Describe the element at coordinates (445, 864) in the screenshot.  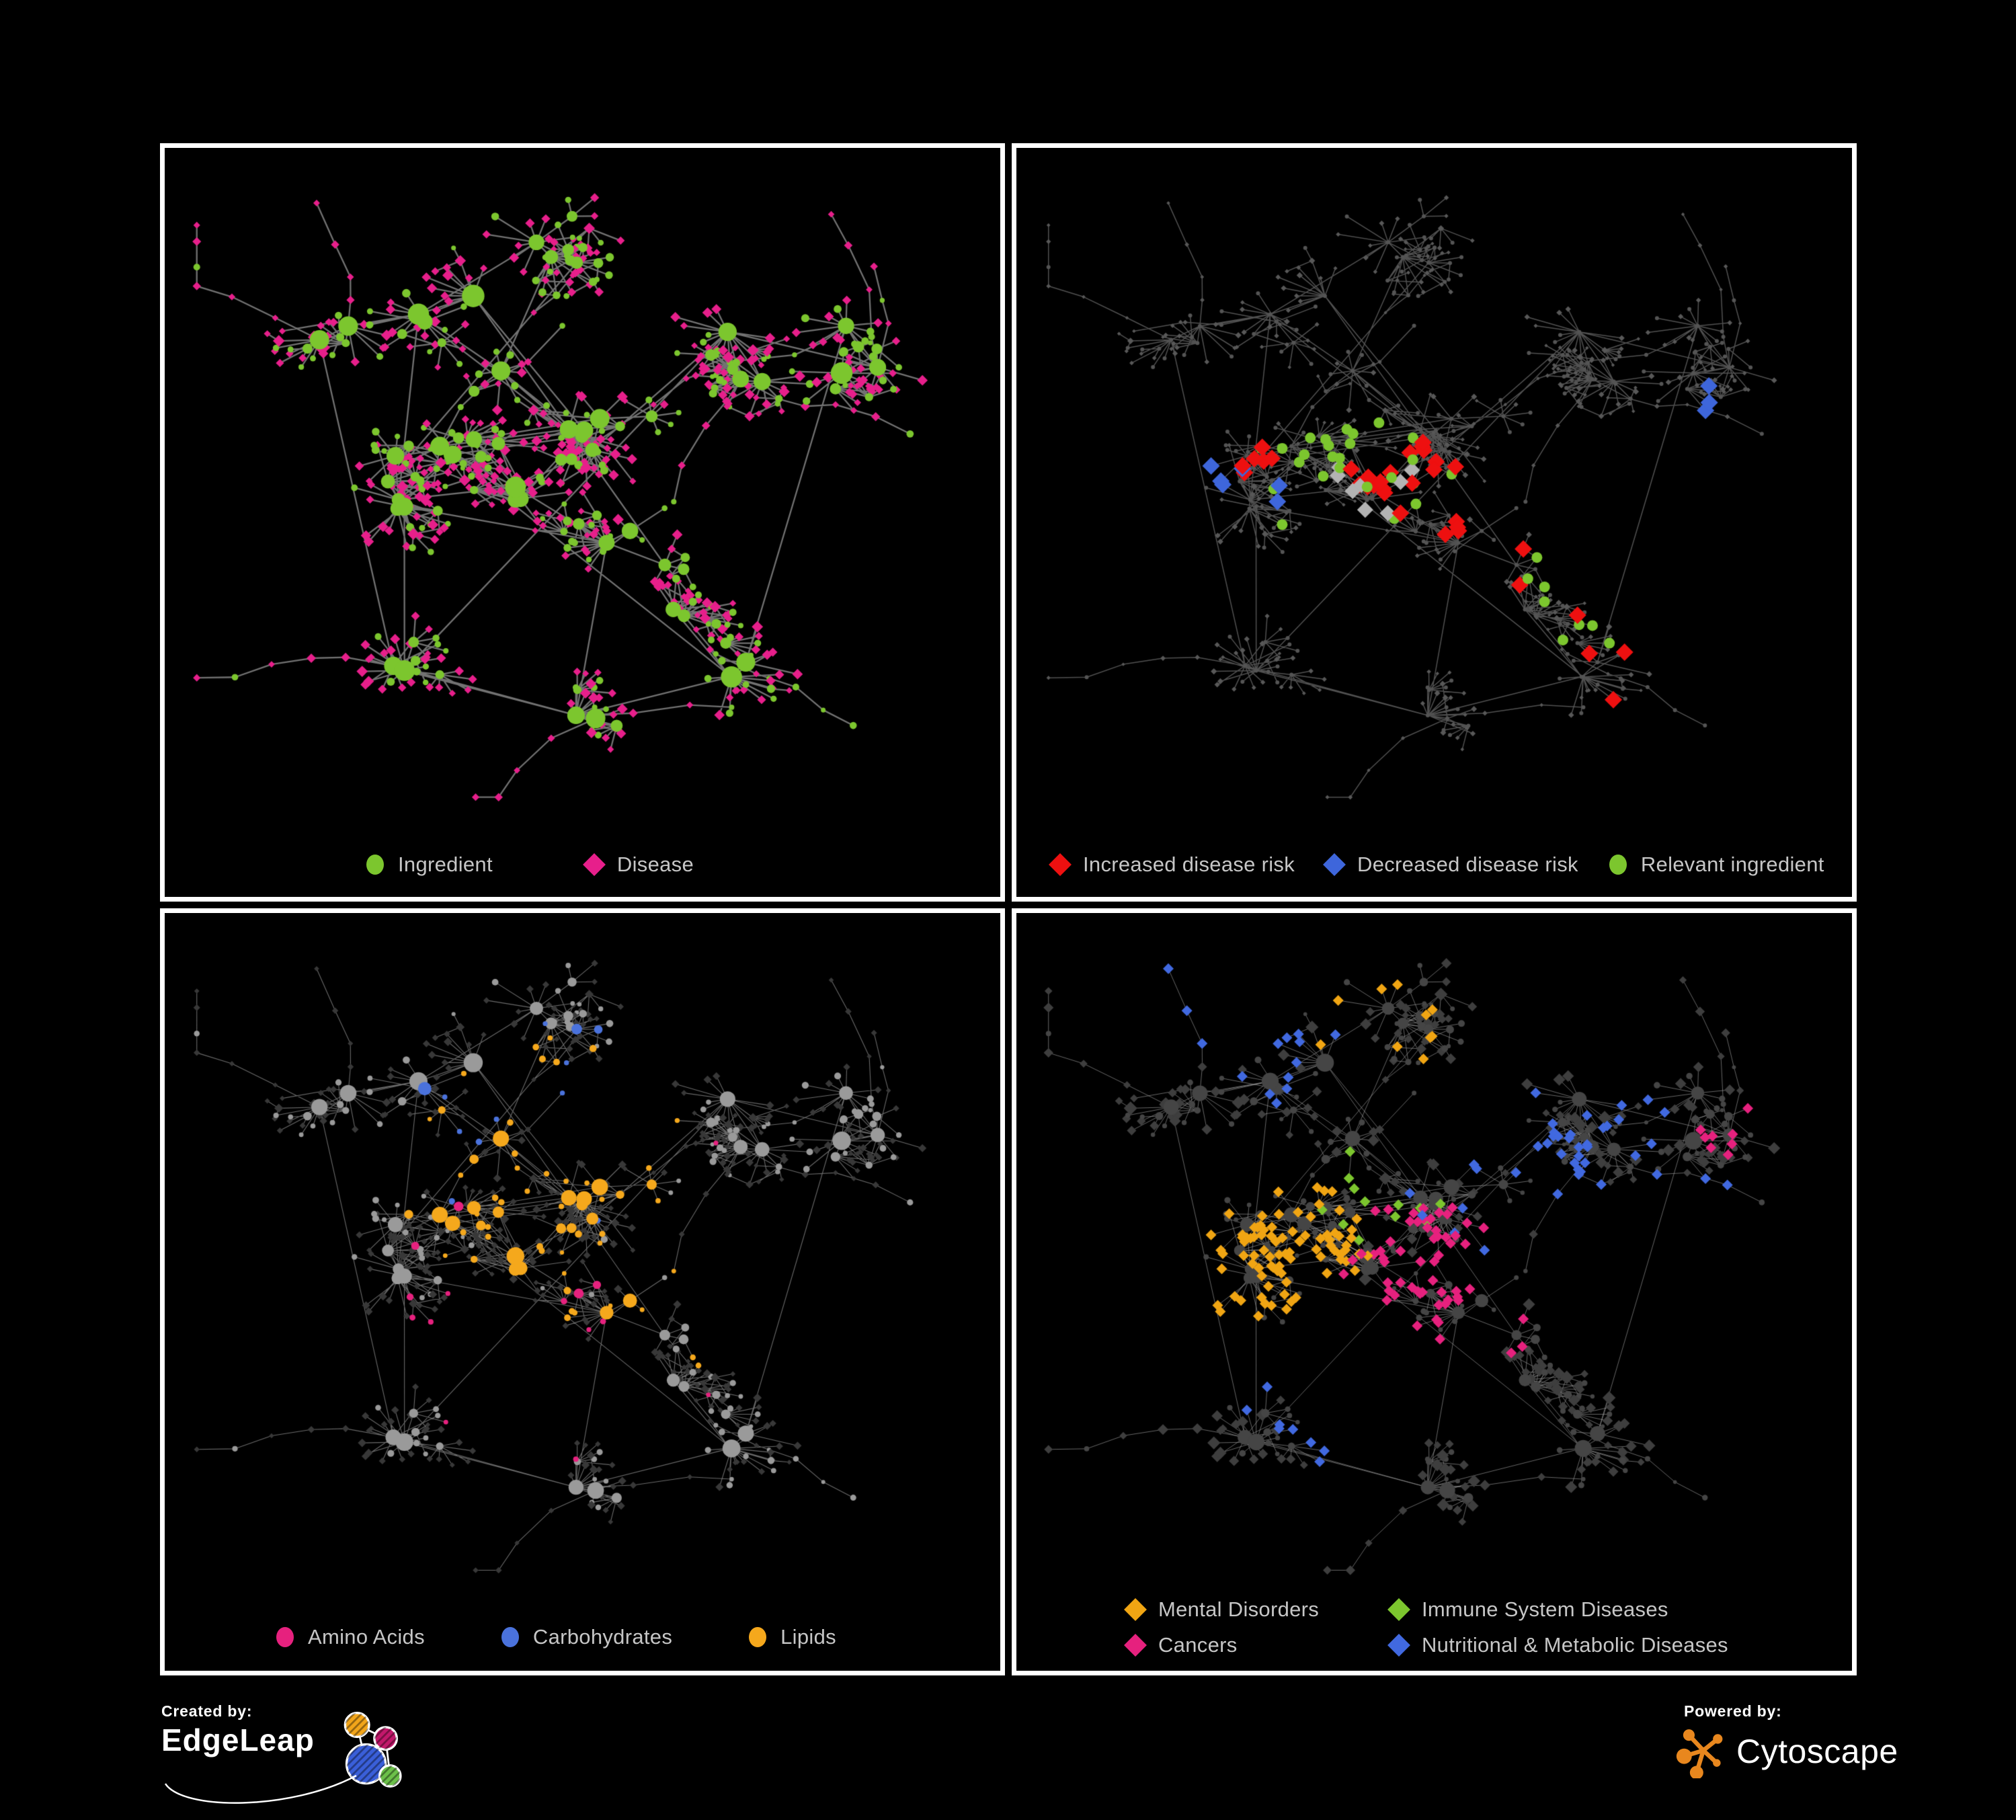
I see `legend-label: Ingredient` at that location.